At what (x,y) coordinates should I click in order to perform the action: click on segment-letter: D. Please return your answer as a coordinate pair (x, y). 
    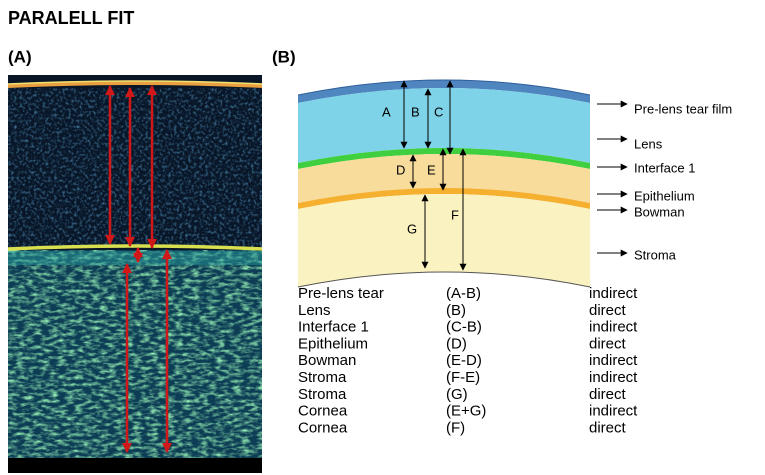
    Looking at the image, I should click on (400, 169).